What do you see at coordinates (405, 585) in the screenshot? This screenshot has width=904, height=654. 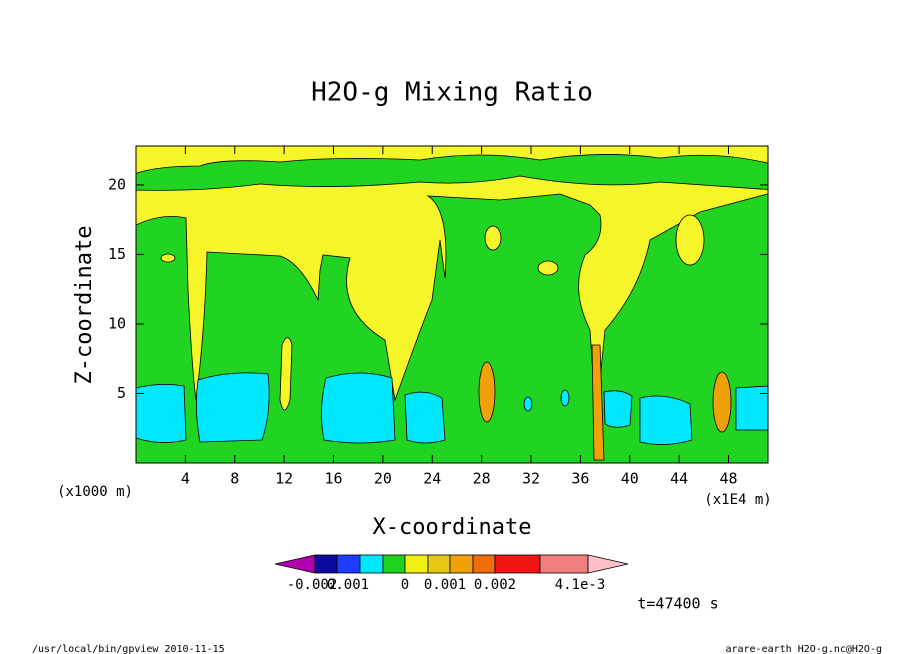 I see `colorbar-label: 0` at bounding box center [405, 585].